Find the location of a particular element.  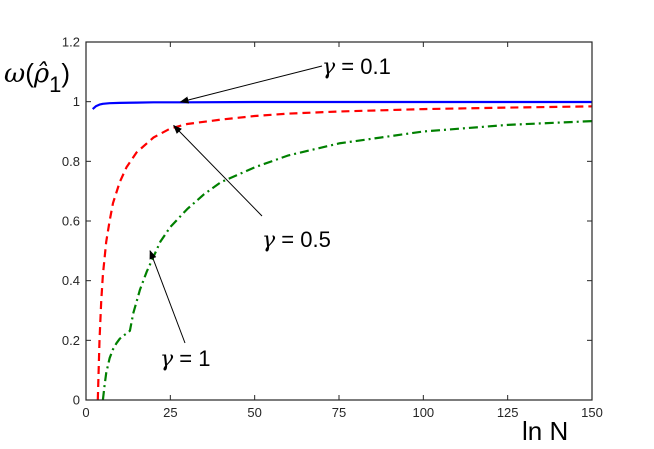

annotation-gamma-0-1-rest: = 0.1 is located at coordinates (363, 66).